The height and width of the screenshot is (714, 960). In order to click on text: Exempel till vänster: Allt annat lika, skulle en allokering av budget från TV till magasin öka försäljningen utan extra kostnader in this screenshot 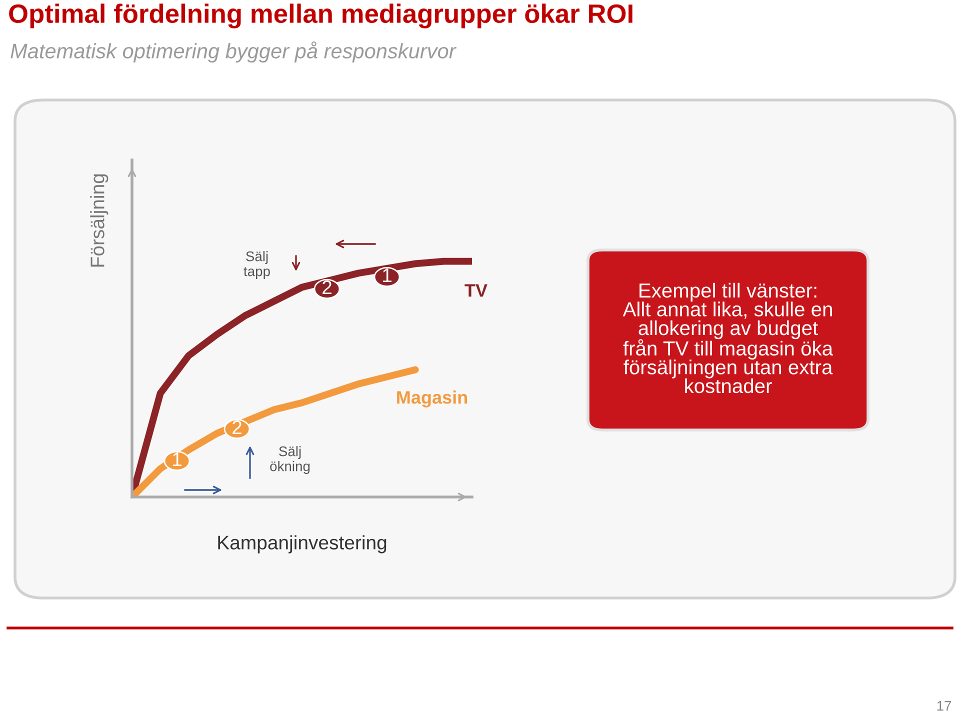, I will do `click(728, 338)`.